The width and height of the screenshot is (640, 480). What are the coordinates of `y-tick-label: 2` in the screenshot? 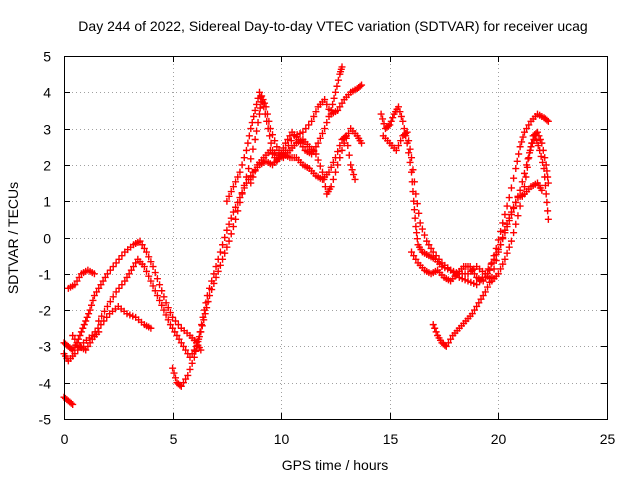 It's located at (47, 166).